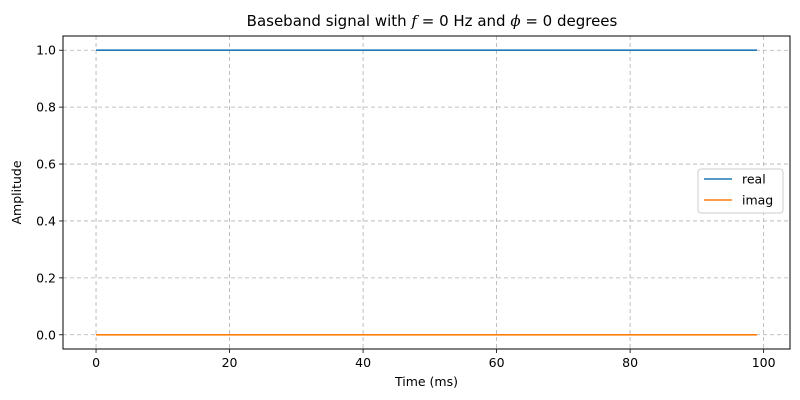  I want to click on chart-title-math: f, so click(414, 21).